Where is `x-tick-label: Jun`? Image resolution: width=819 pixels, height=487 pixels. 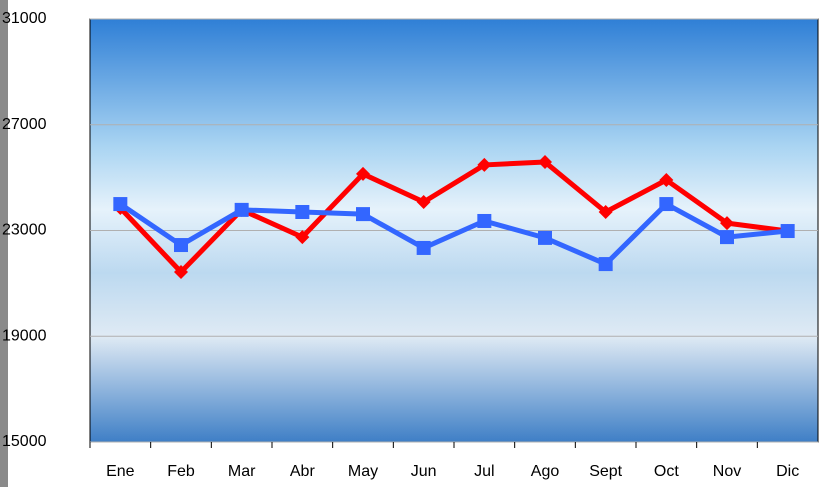 x-tick-label: Jun is located at coordinates (424, 471).